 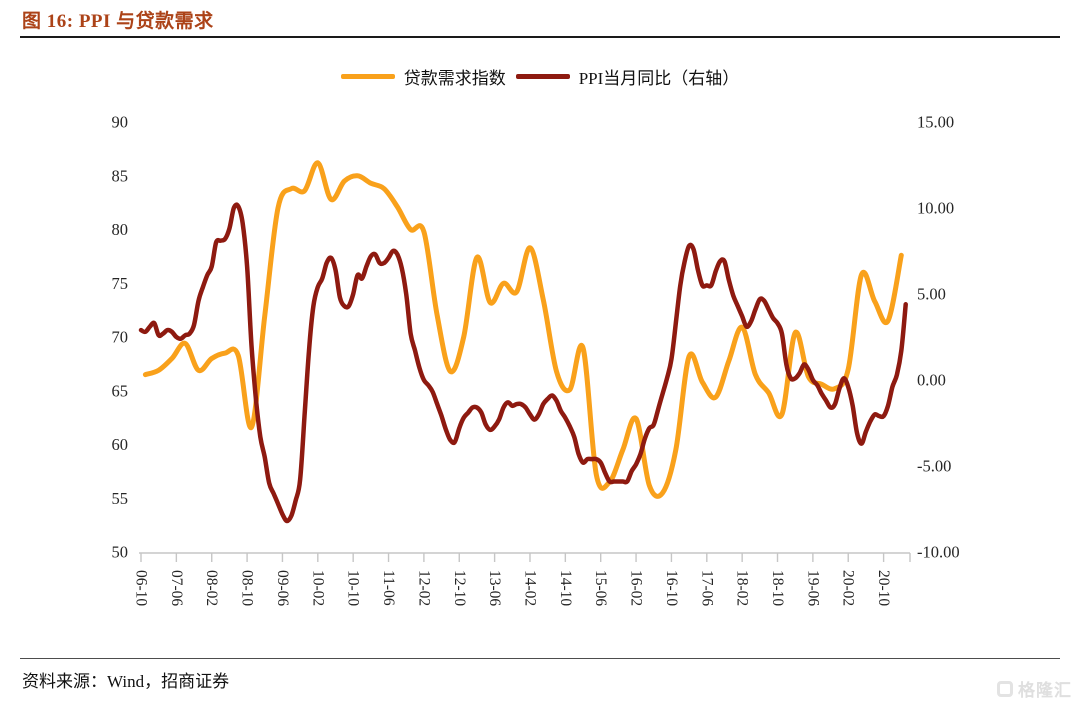 I want to click on title-divider, so click(x=540, y=37).